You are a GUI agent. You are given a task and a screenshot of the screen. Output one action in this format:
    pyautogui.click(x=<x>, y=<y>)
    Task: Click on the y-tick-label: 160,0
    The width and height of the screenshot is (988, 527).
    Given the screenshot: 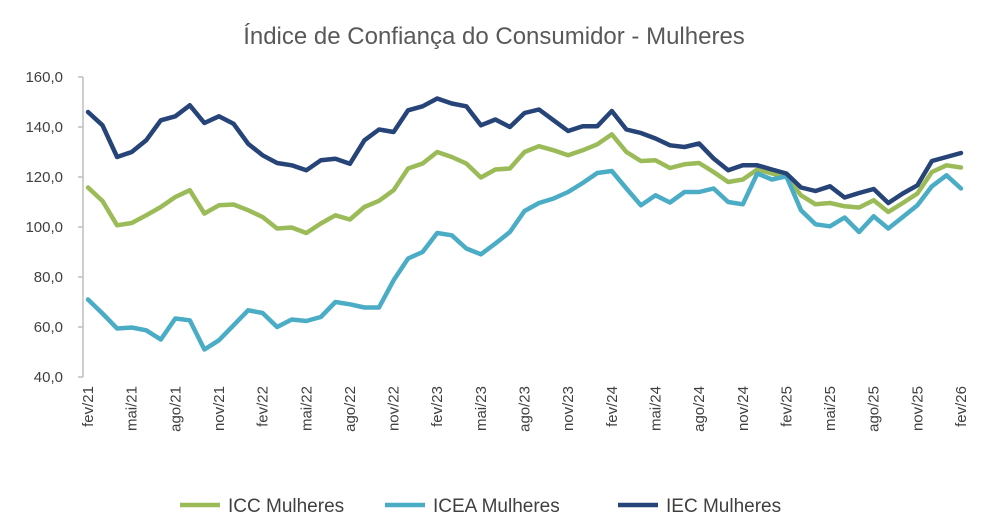 What is the action you would take?
    pyautogui.click(x=44, y=77)
    